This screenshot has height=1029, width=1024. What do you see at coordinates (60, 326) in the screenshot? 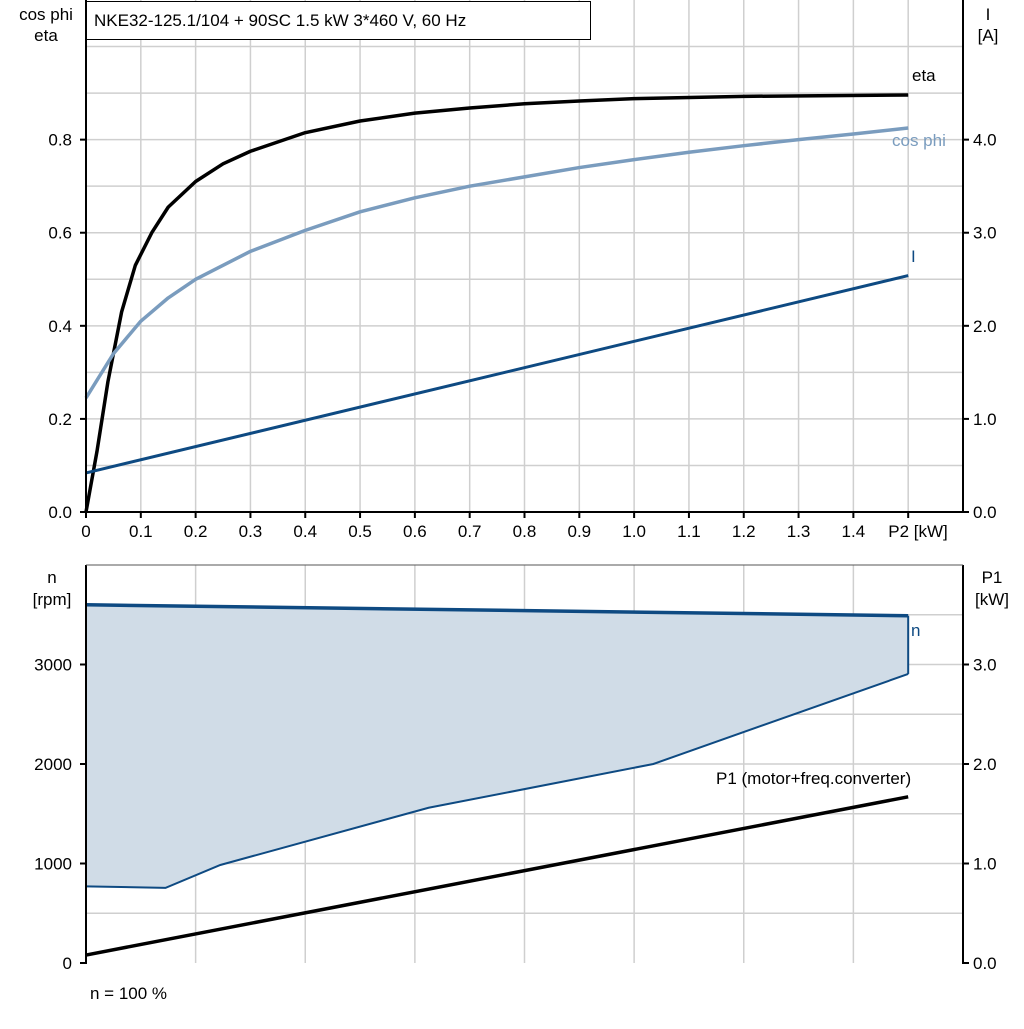
I see `y-tick-label-left: 0.4` at bounding box center [60, 326].